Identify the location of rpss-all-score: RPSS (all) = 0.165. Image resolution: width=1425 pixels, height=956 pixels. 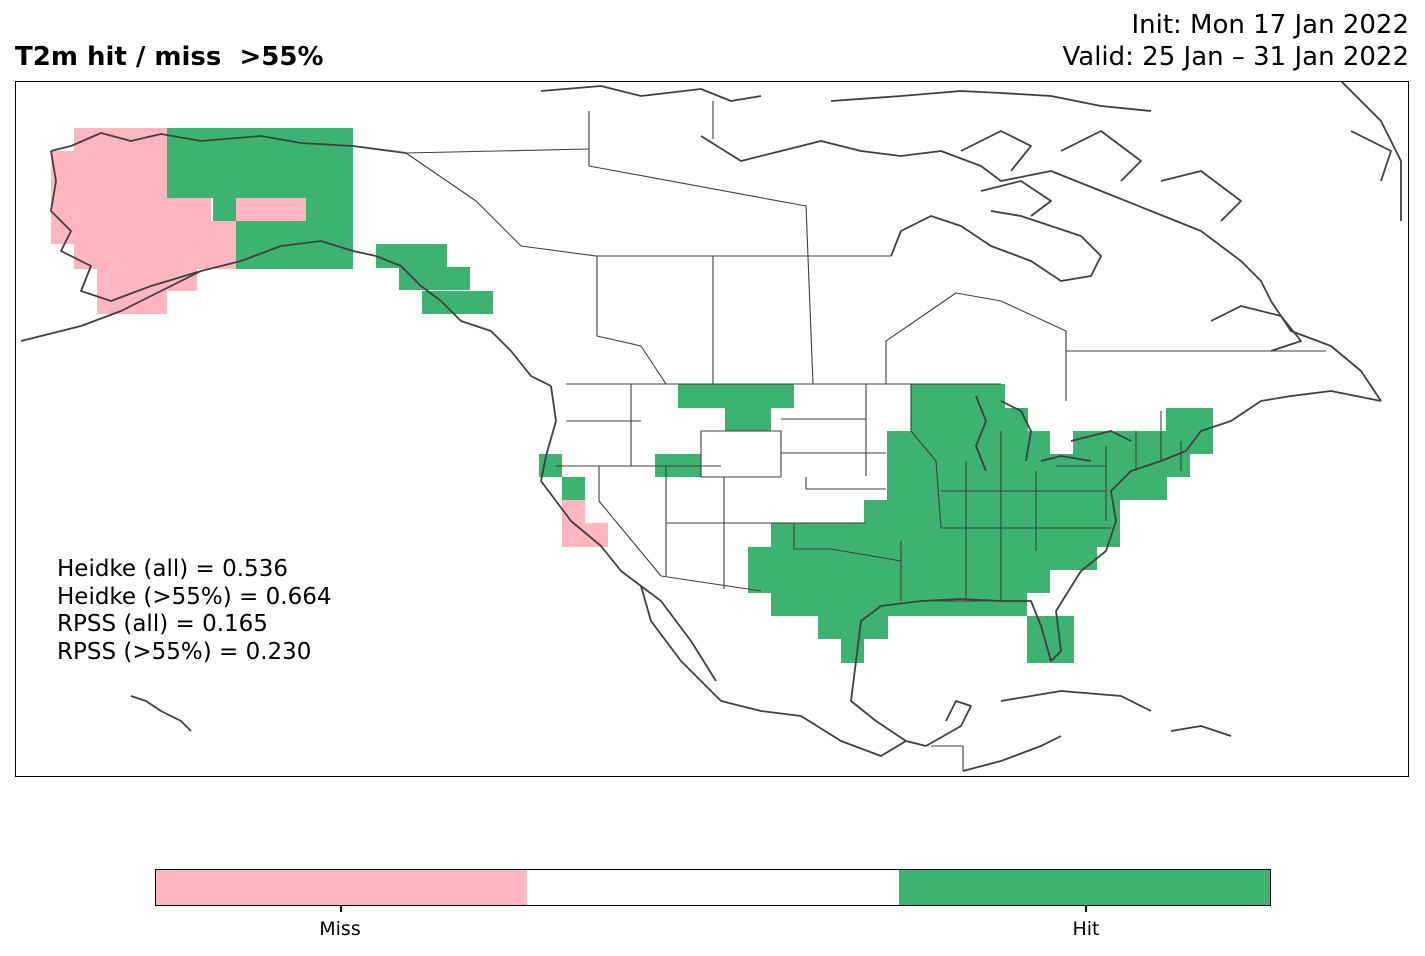
(162, 624).